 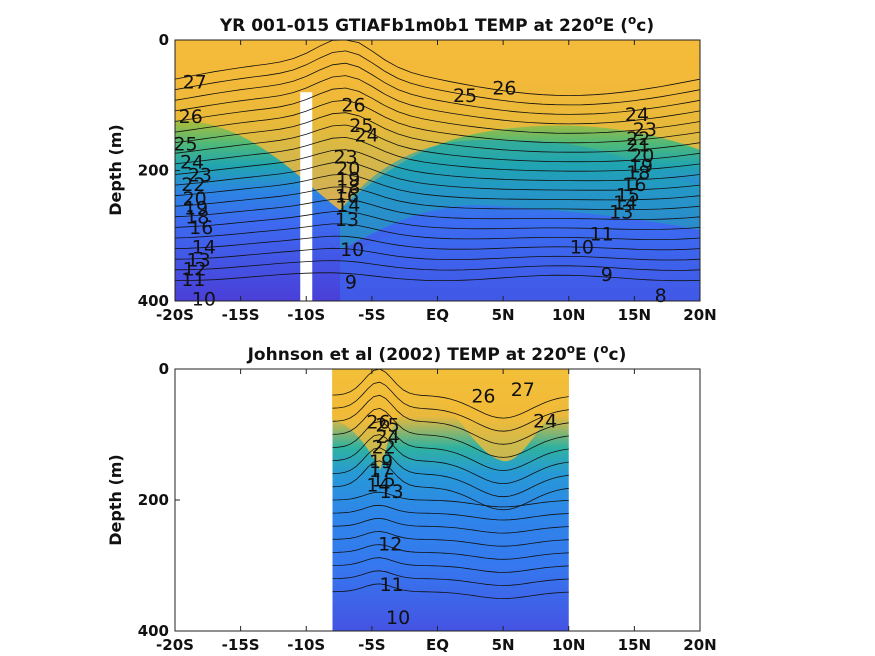 I want to click on x-tick-label: 15N, so click(x=634, y=315).